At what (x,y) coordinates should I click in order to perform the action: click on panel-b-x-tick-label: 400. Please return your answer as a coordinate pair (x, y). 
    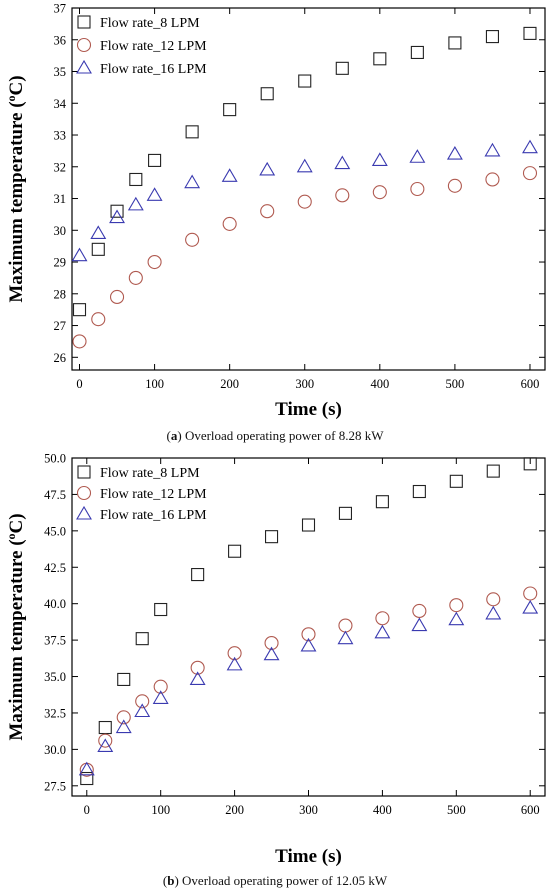
    Looking at the image, I should click on (382, 810).